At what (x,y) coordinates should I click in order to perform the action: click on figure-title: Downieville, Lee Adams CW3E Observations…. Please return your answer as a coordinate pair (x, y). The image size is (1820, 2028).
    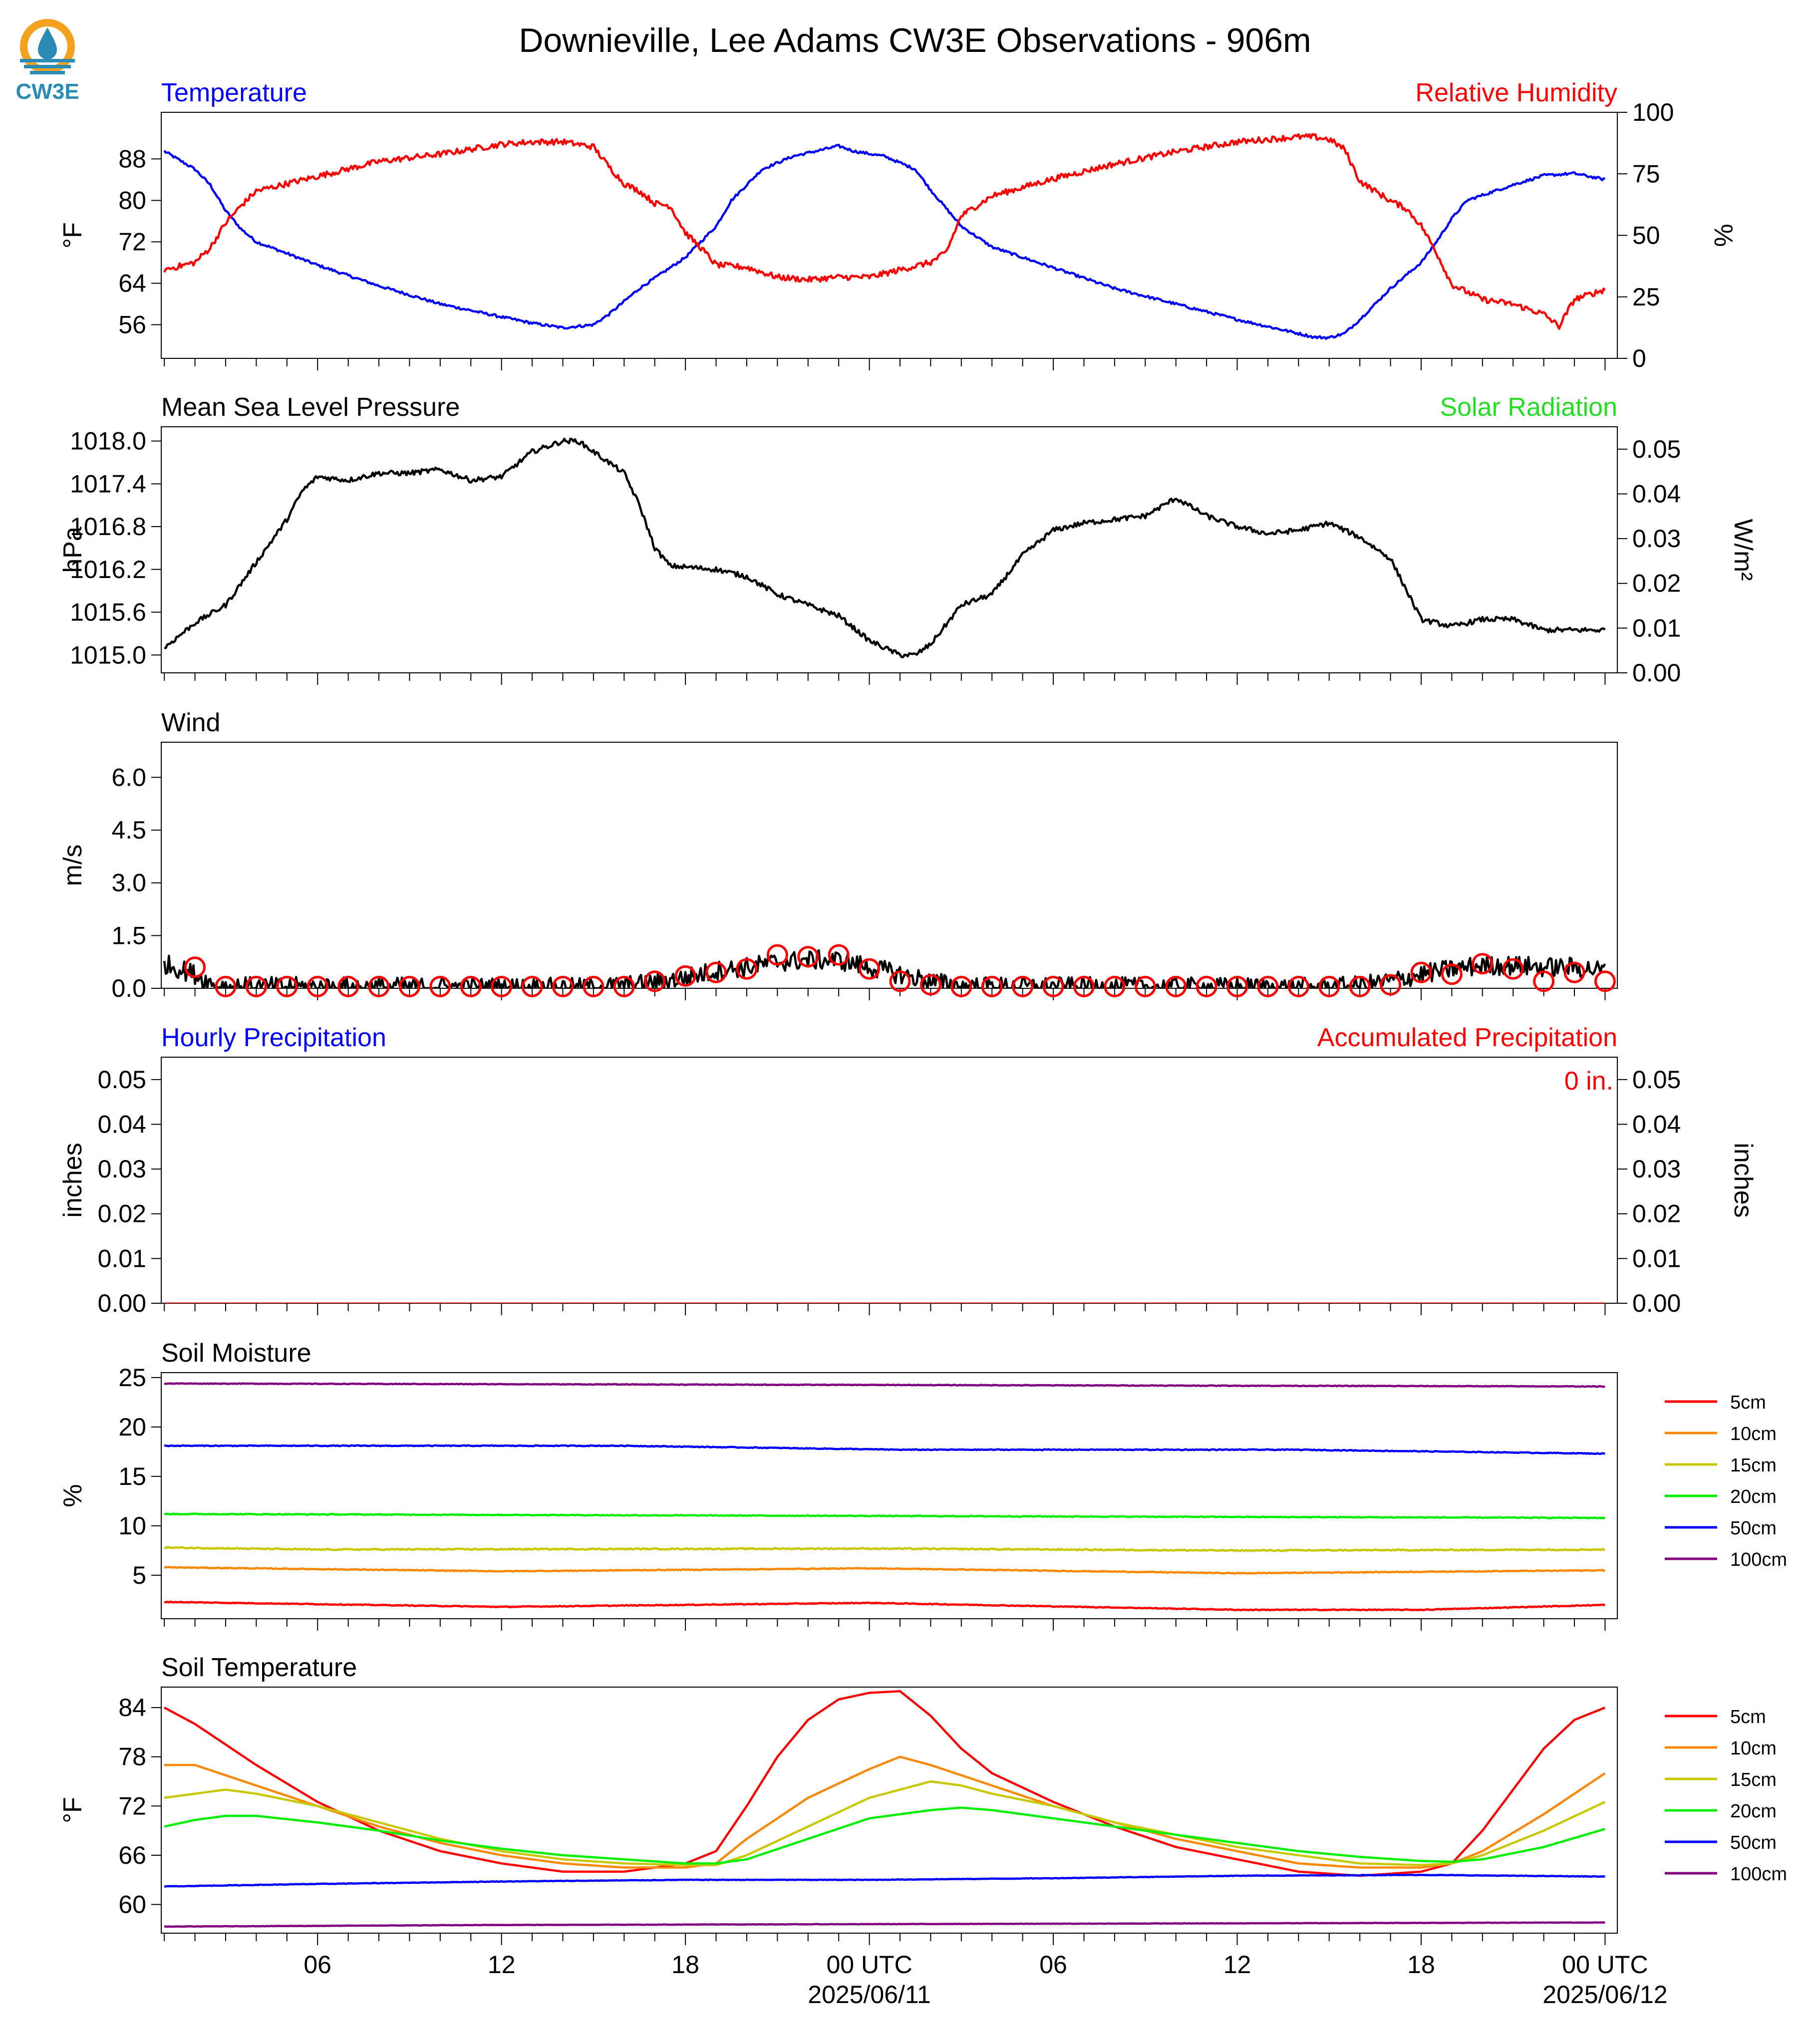
    Looking at the image, I should click on (915, 40).